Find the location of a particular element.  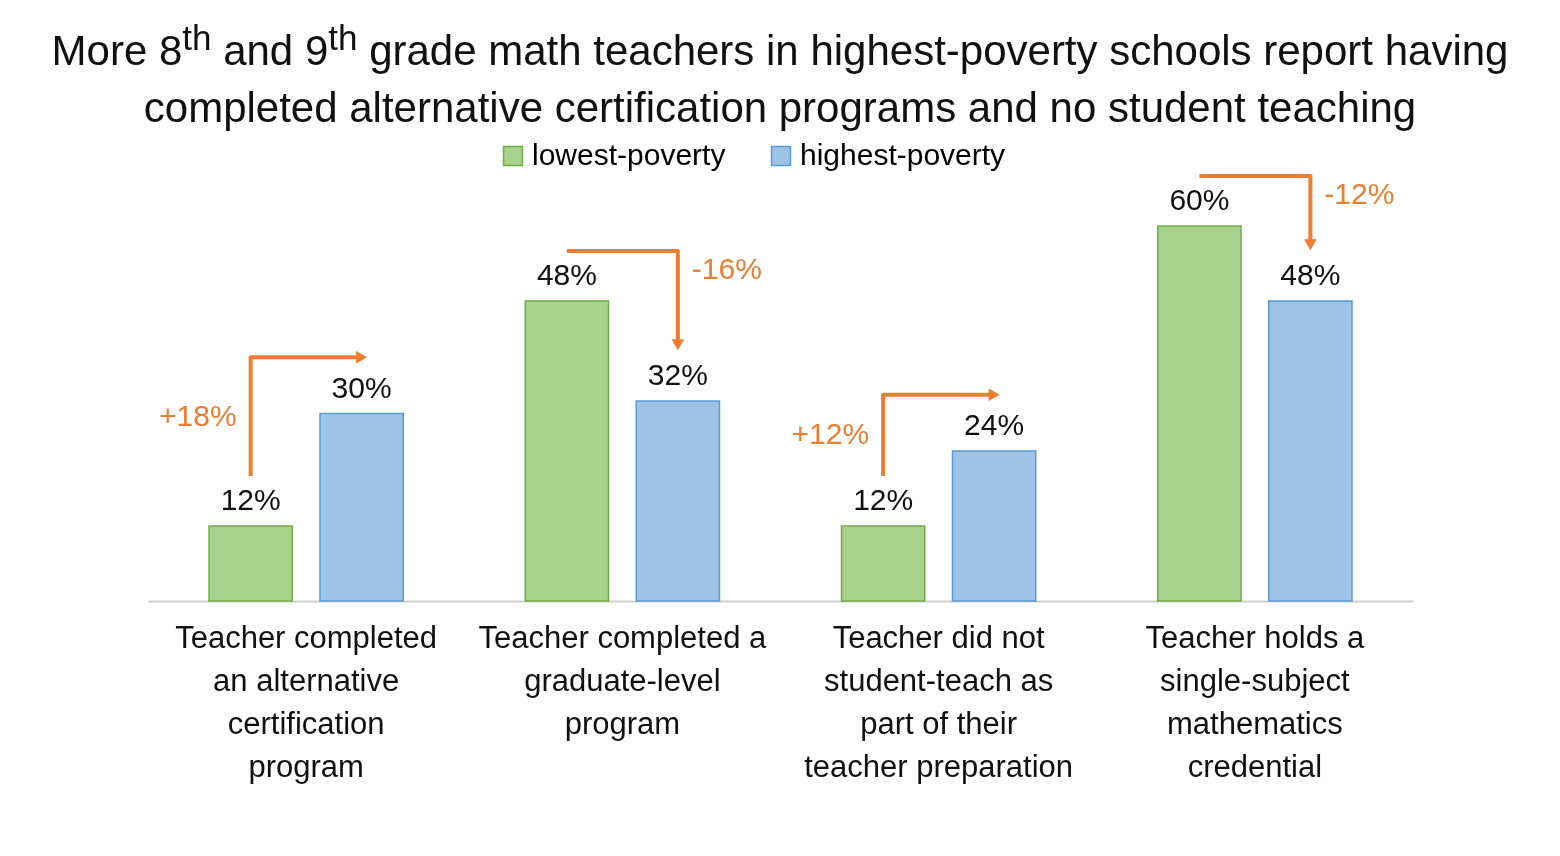

x-tick-label: Teacher did not student-teach as part of their teacher preparation is located at coordinates (938, 701).